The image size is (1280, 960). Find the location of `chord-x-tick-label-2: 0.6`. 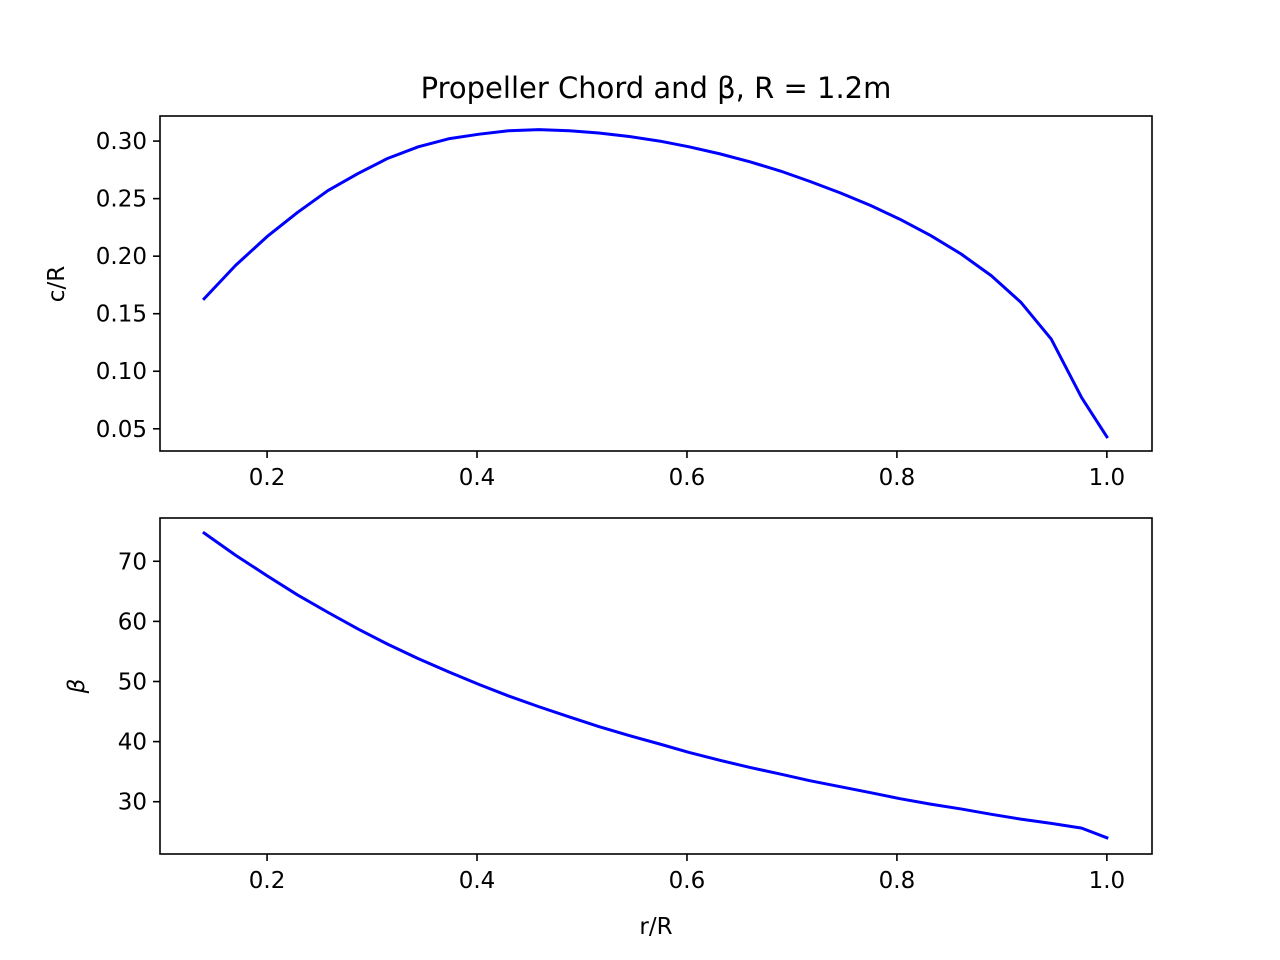

chord-x-tick-label-2: 0.6 is located at coordinates (687, 478).